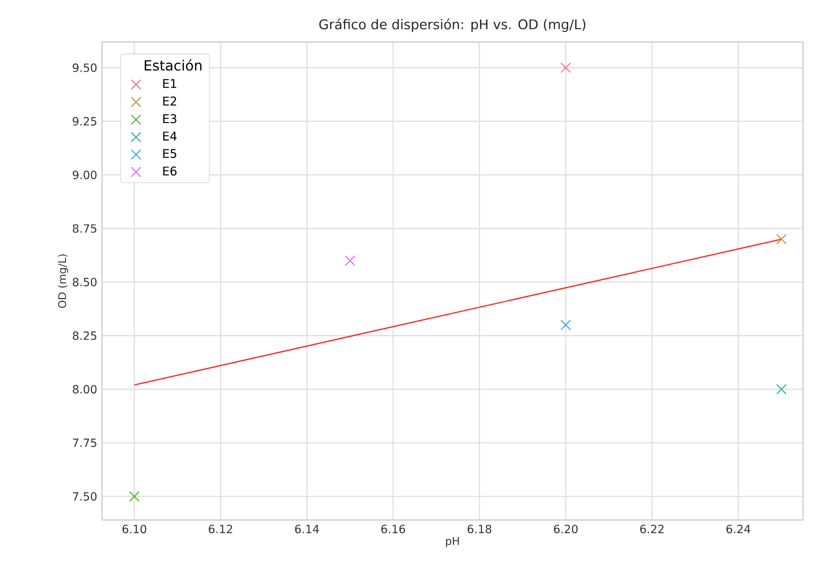 The width and height of the screenshot is (820, 578). Describe the element at coordinates (84, 175) in the screenshot. I see `y-tick-label: 9.00` at that location.